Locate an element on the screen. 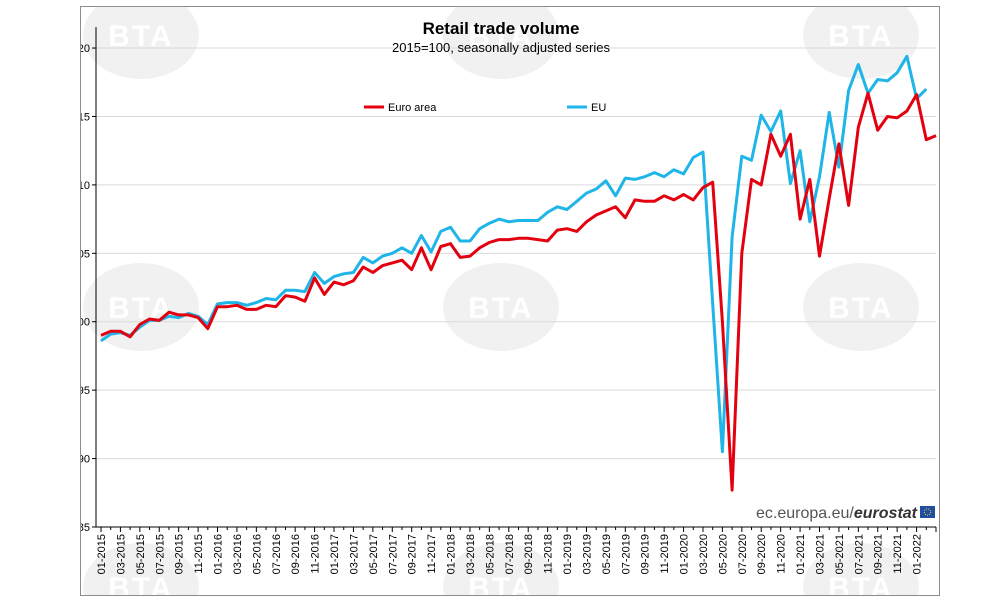  svg-text: ec.europa.eu/eurostat is located at coordinates (837, 513).